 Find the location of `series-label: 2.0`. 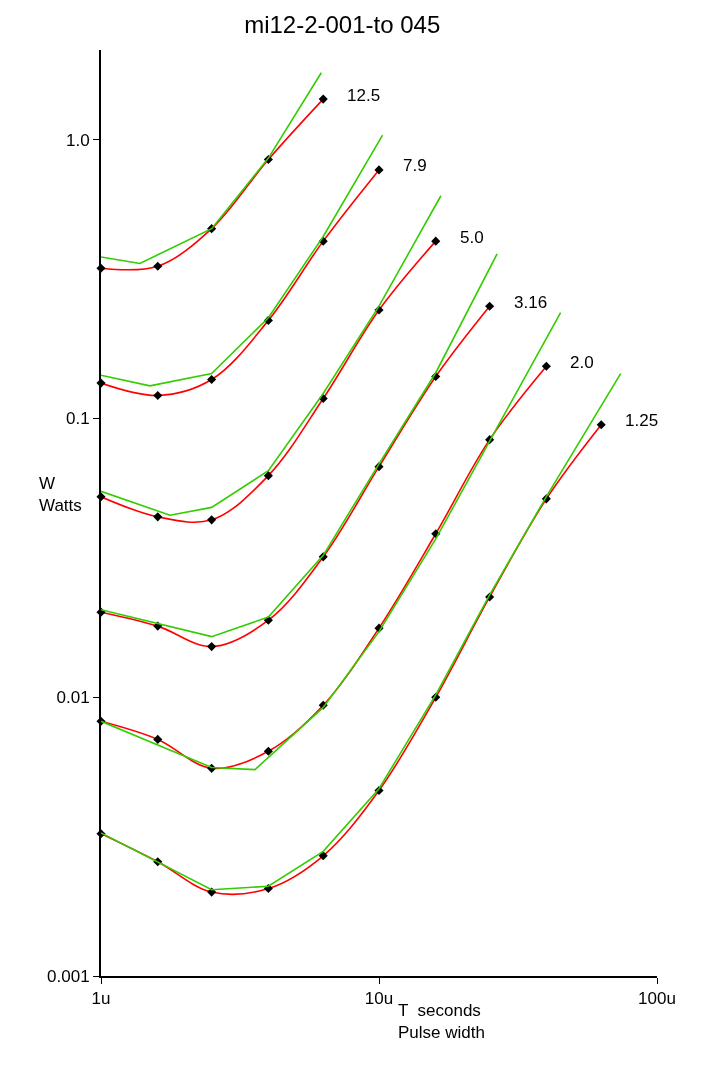

series-label: 2.0 is located at coordinates (582, 362).